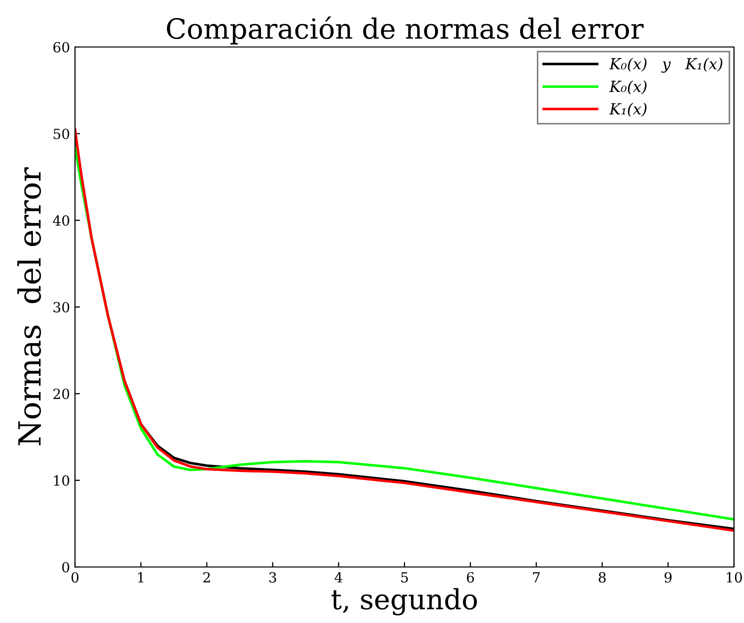 This screenshot has width=744, height=623. What do you see at coordinates (74, 577) in the screenshot?
I see `x-tick-label: 0` at bounding box center [74, 577].